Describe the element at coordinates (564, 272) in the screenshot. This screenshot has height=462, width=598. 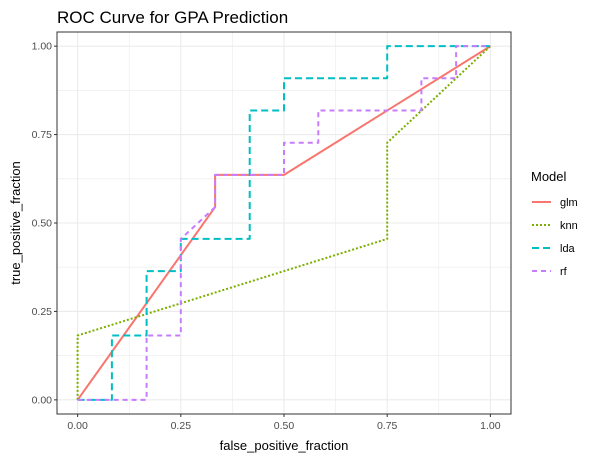
I see `legend-label-rf: rf` at that location.